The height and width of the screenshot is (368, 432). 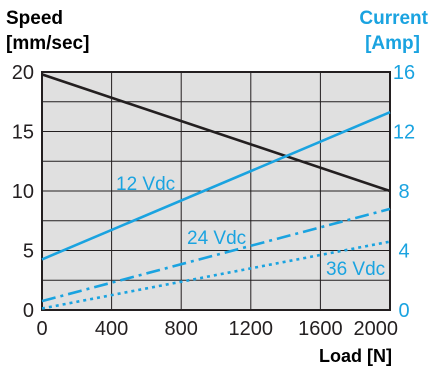 I want to click on x-axis-label: Load [N], so click(x=355, y=356).